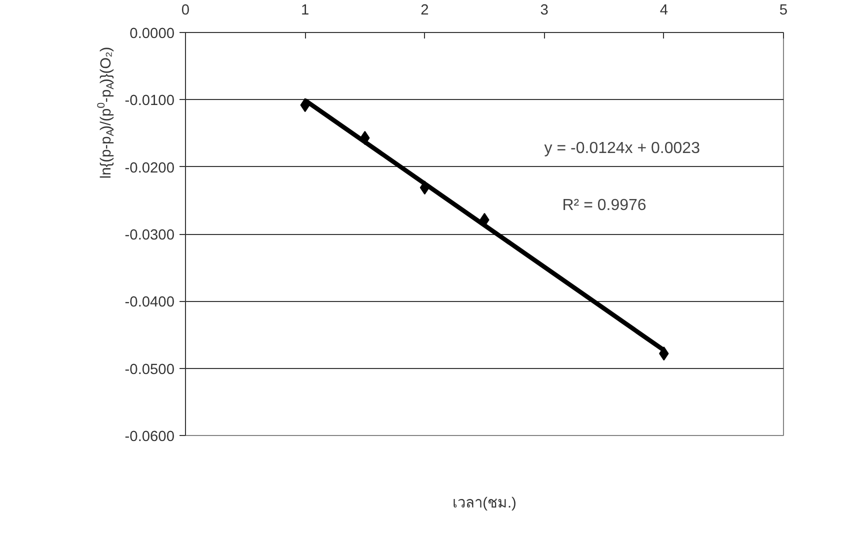 This screenshot has height=555, width=861. What do you see at coordinates (484, 504) in the screenshot?
I see `x-axis-title: เวลา(ชม.)` at bounding box center [484, 504].